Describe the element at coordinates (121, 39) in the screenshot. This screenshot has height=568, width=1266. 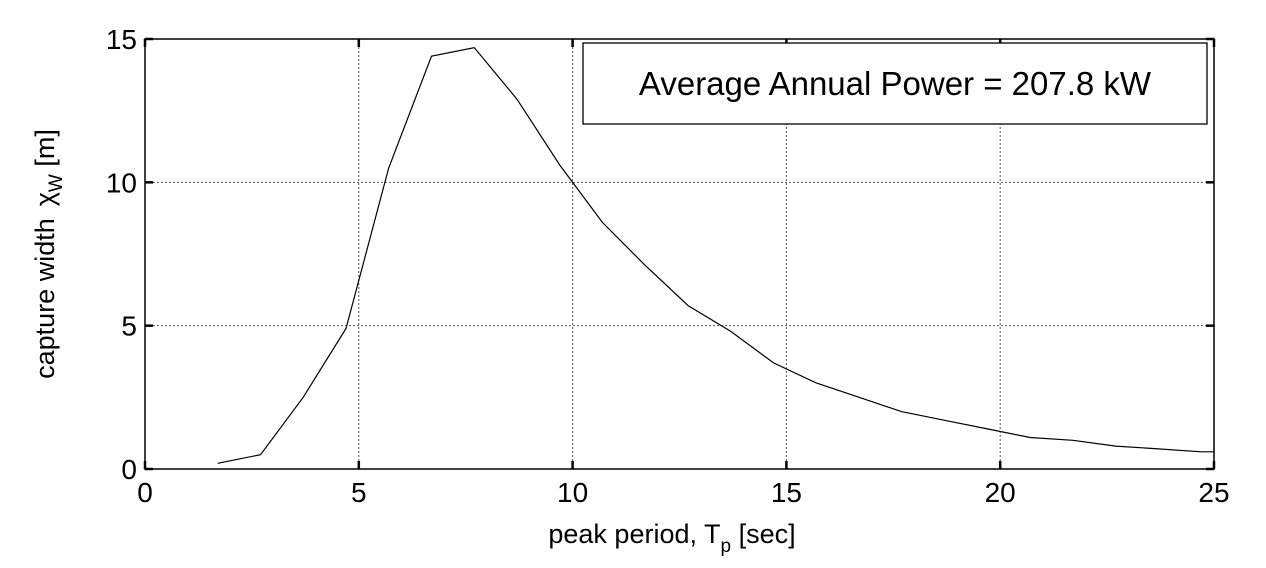
I see `y-tick-label: 15` at that location.